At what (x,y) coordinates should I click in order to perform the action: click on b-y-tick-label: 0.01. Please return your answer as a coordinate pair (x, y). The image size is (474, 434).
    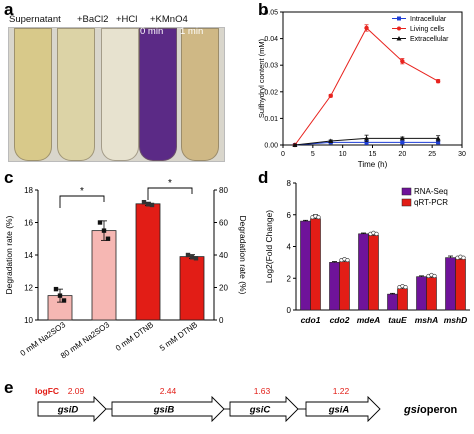
    Looking at the image, I should click on (271, 119).